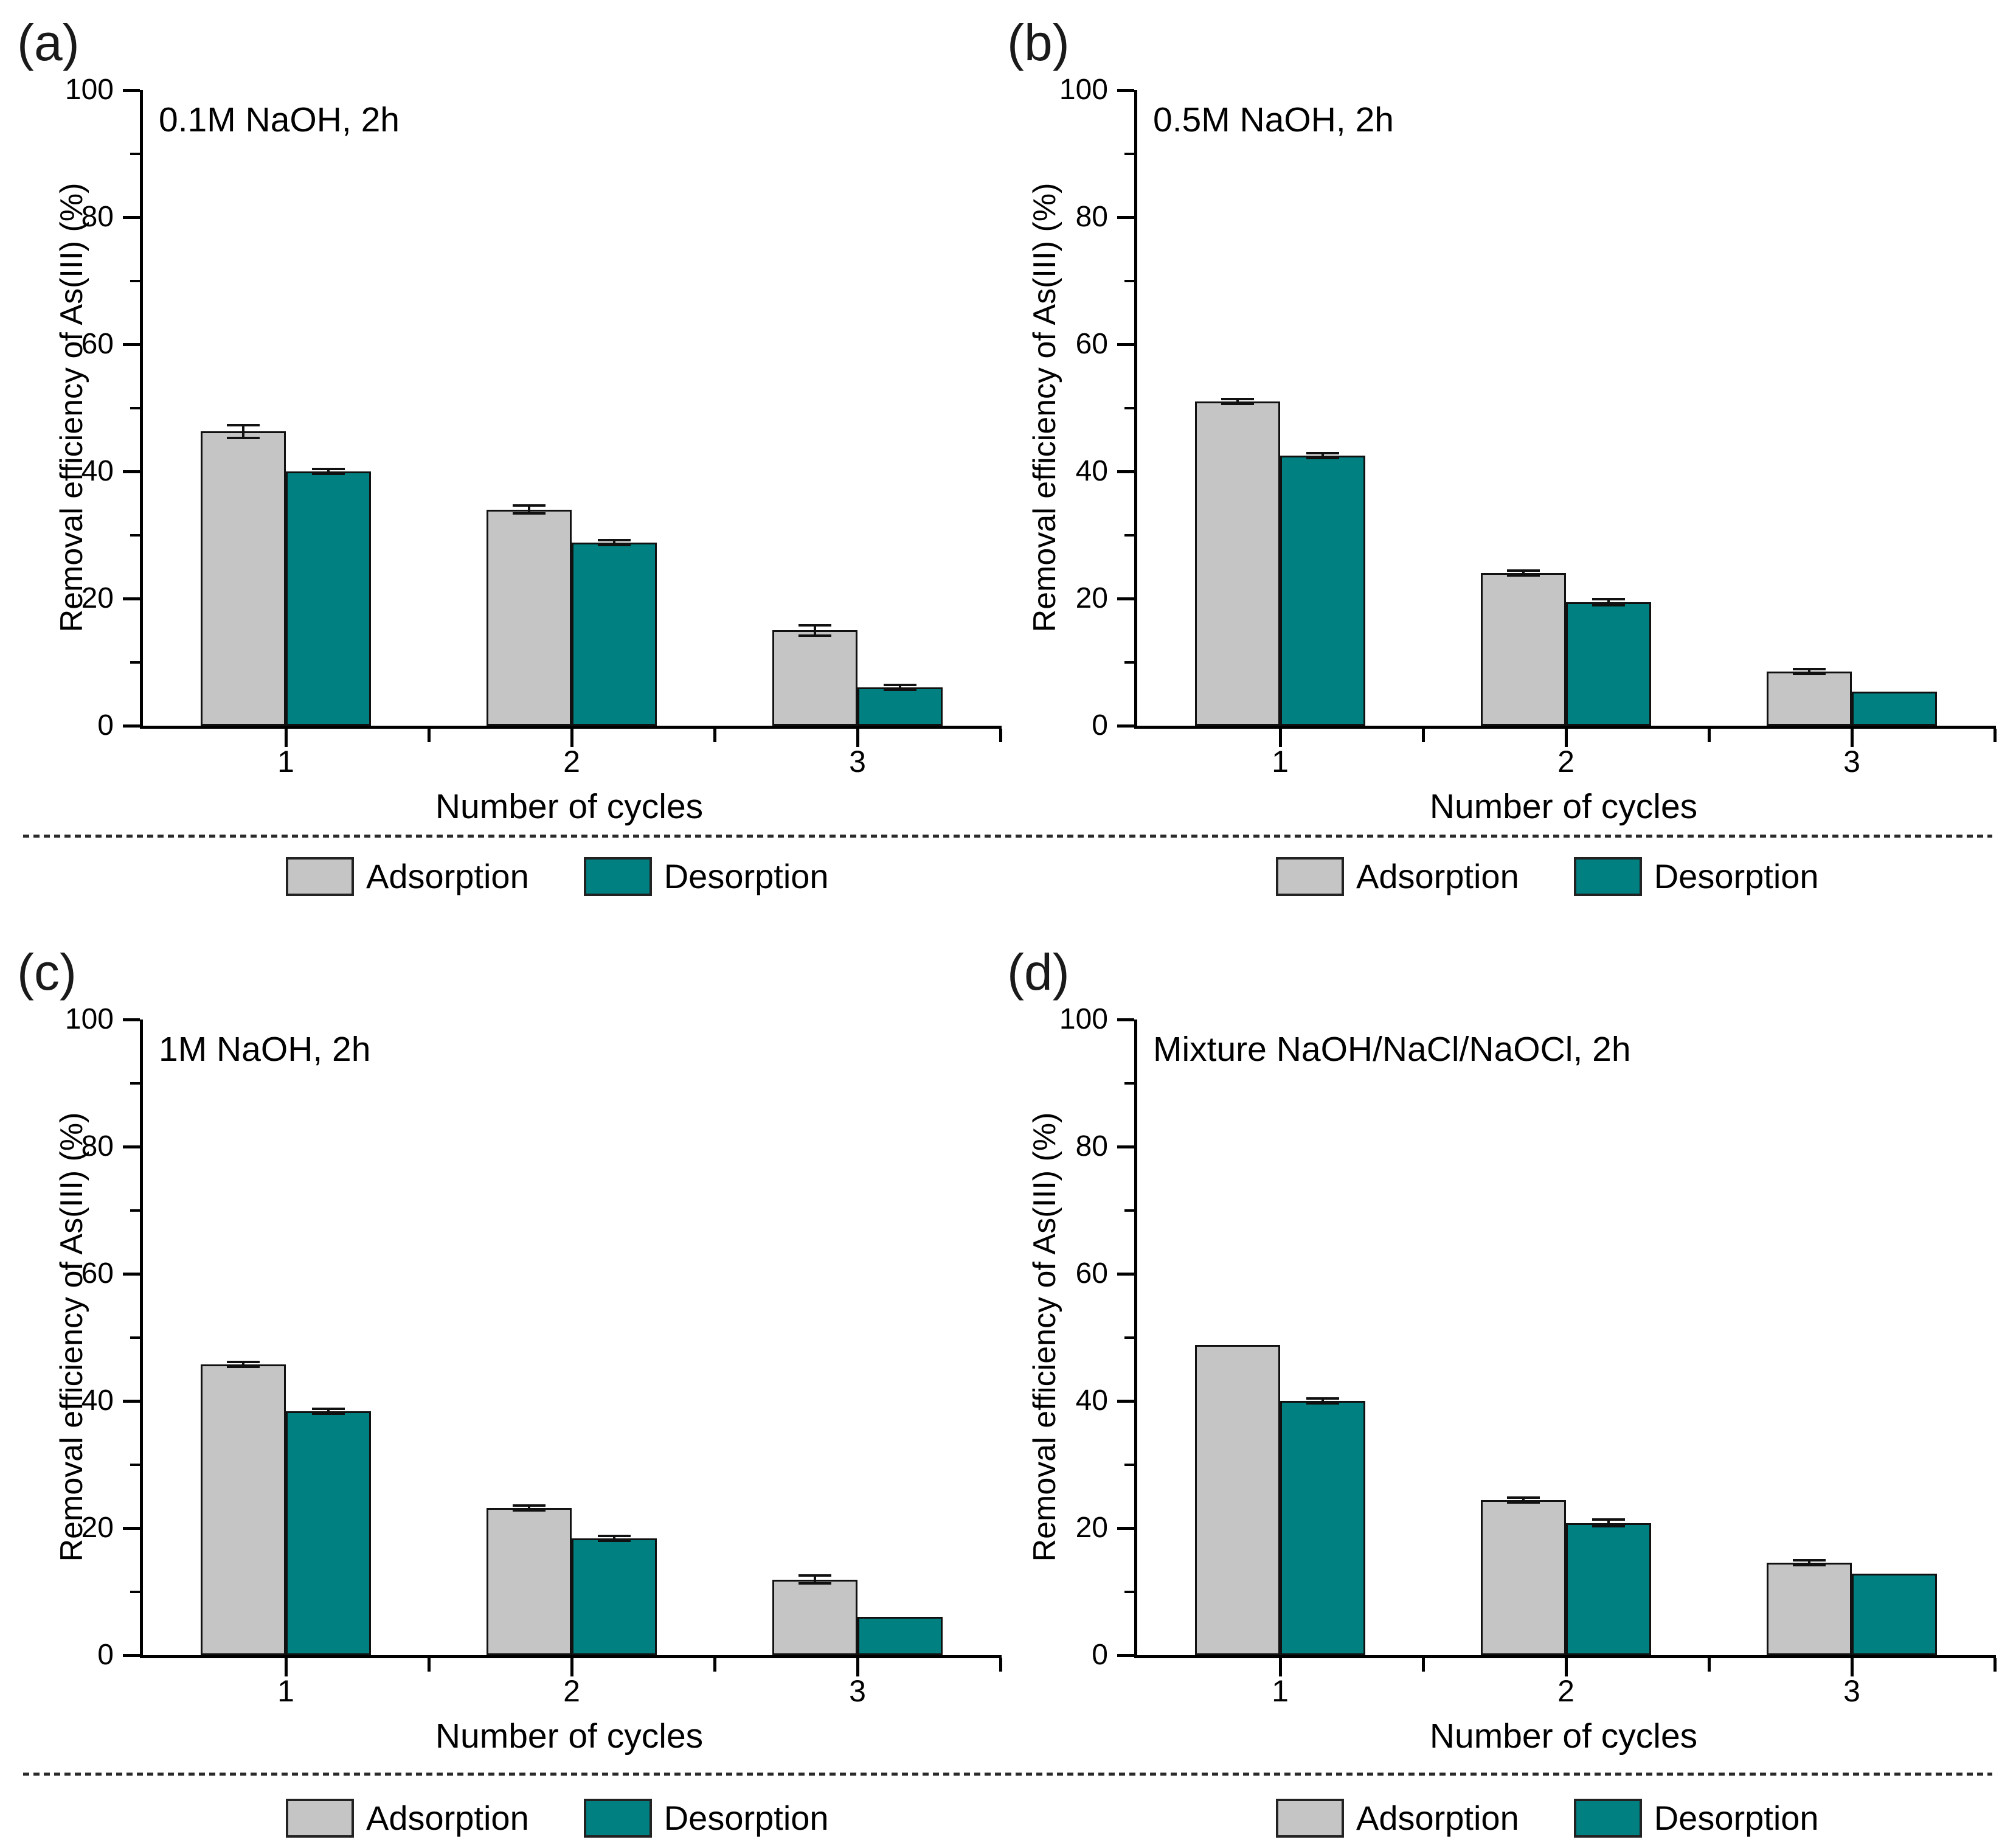 This screenshot has width=2016, height=1848. Describe the element at coordinates (746, 1818) in the screenshot. I see `legend-label-desorption: Desorption` at that location.